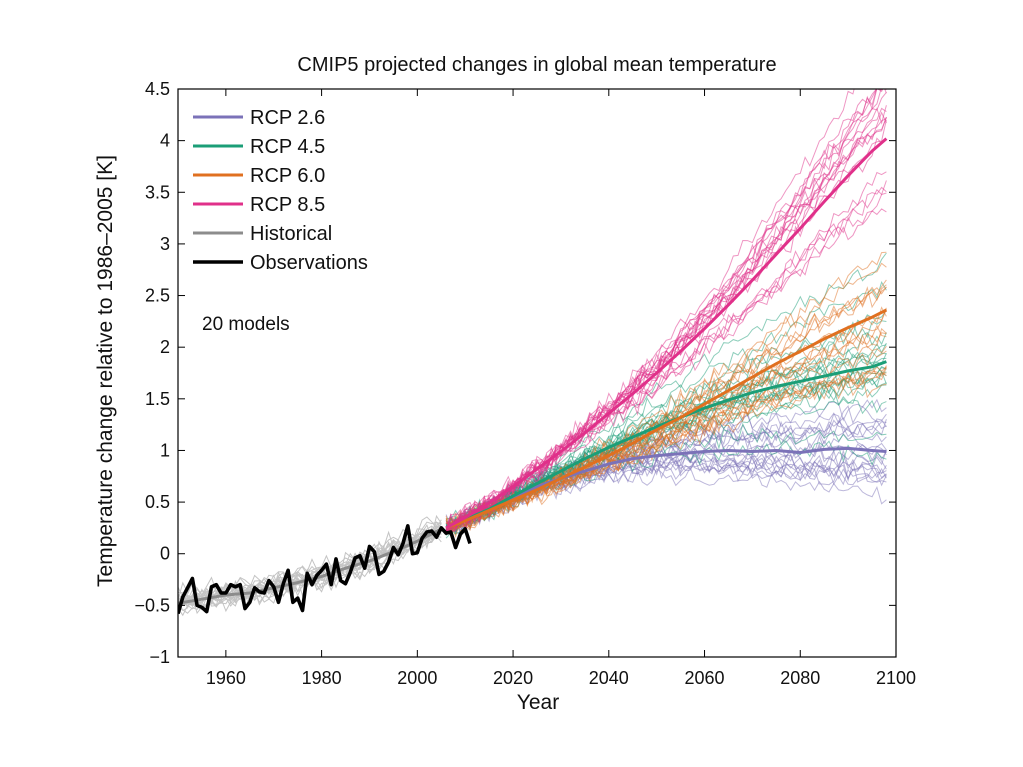 This screenshot has width=1023, height=767. Describe the element at coordinates (159, 657) in the screenshot. I see `y-tick-label: −1` at that location.